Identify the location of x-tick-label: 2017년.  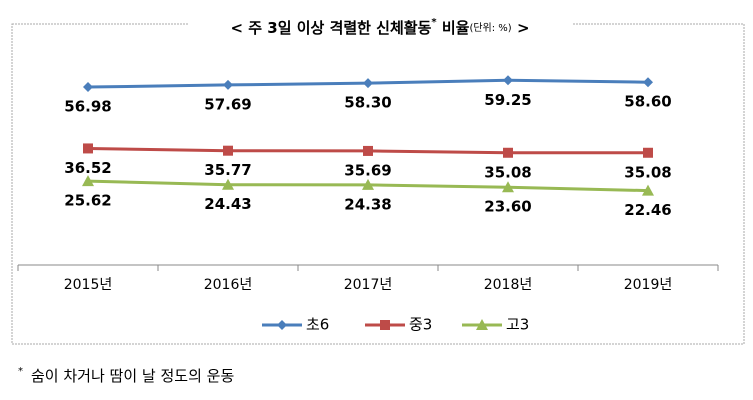
(368, 285).